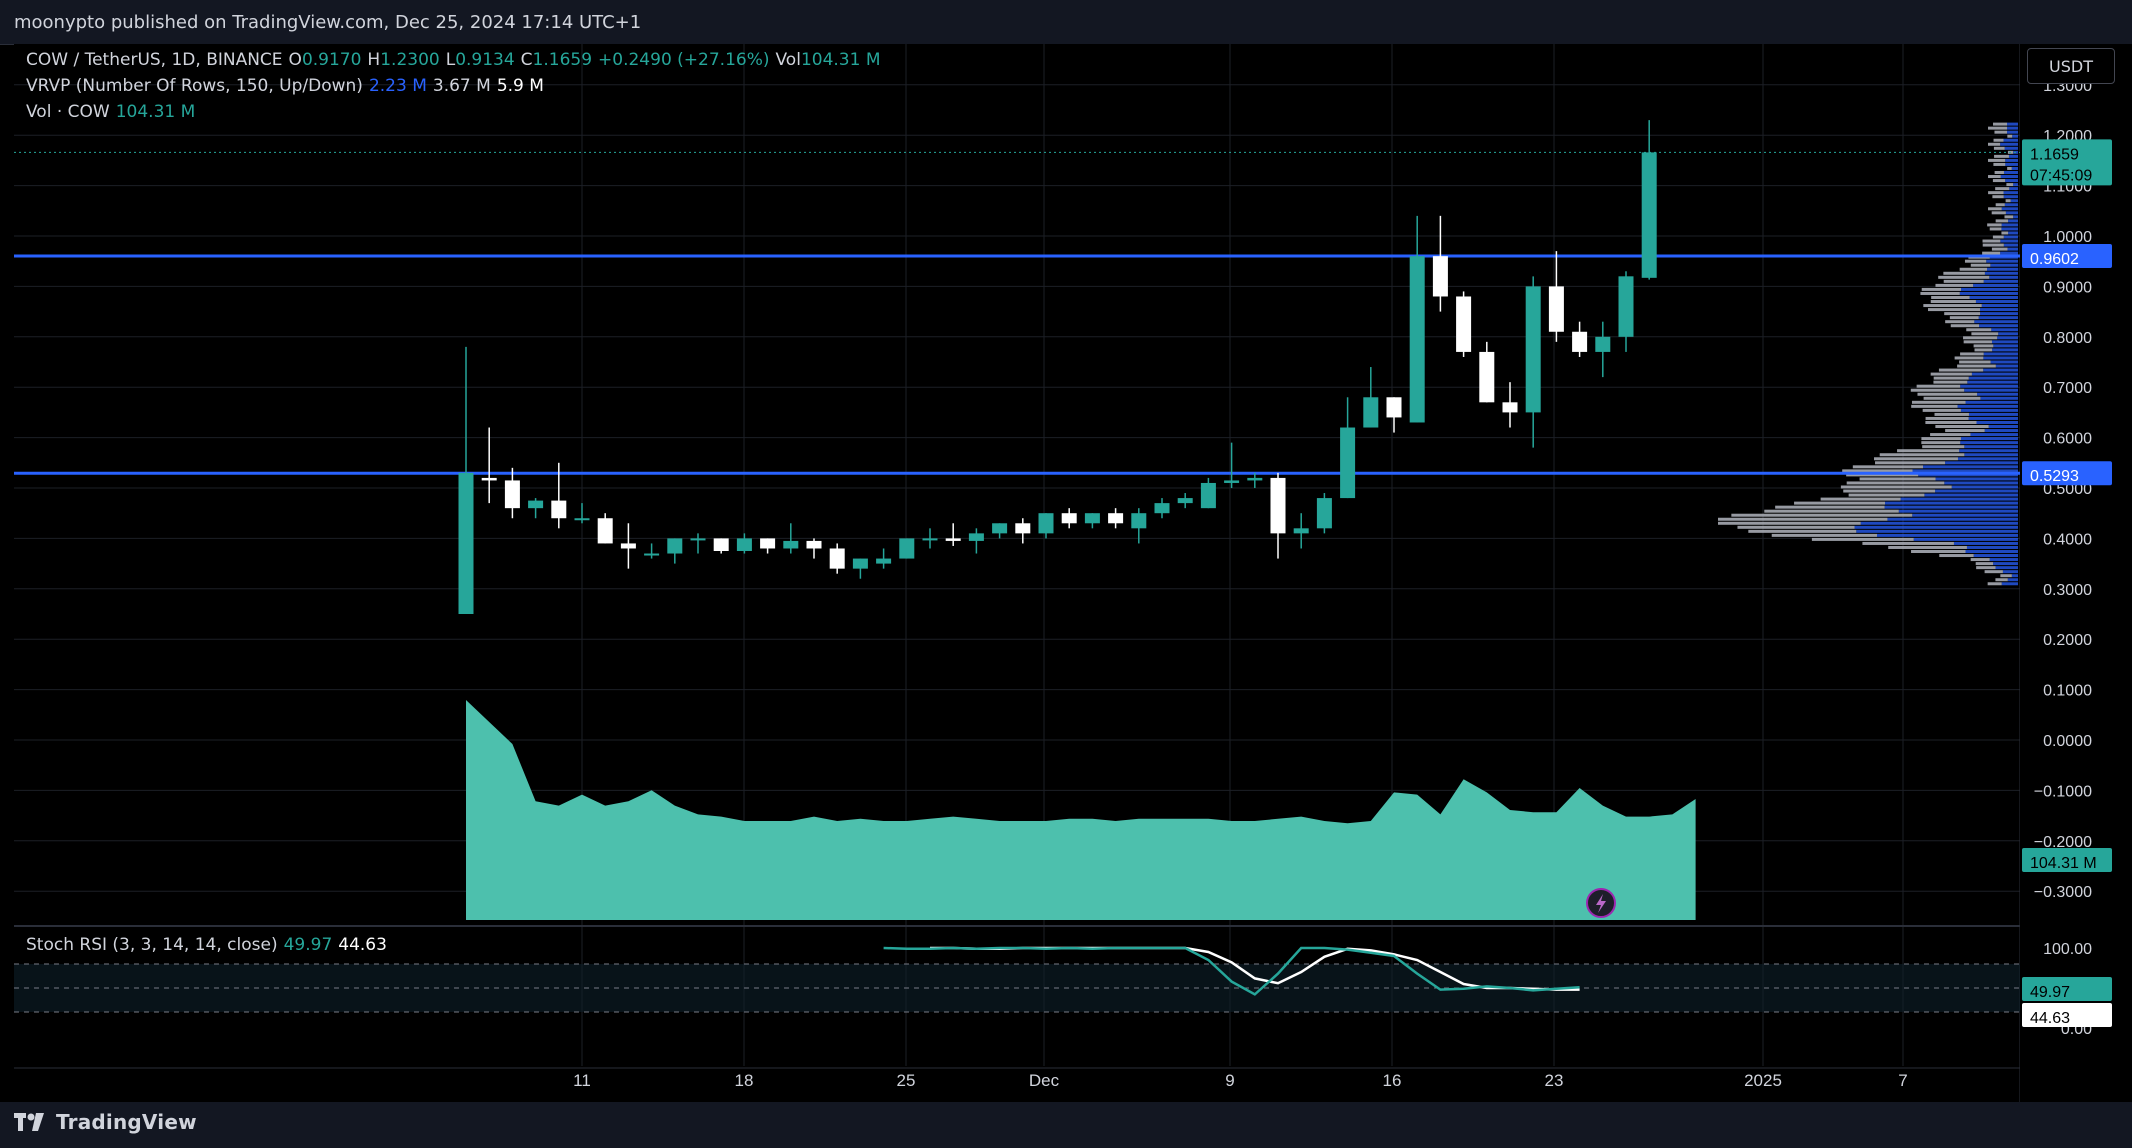 Image resolution: width=2132 pixels, height=1148 pixels. Describe the element at coordinates (2063, 863) in the screenshot. I see `volume-badge-text: 104.31 M` at that location.